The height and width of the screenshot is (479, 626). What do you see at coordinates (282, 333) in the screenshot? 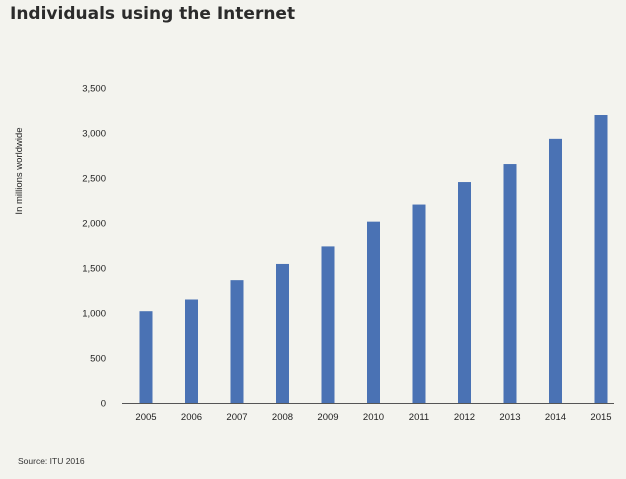
I see `bar-2008` at bounding box center [282, 333].